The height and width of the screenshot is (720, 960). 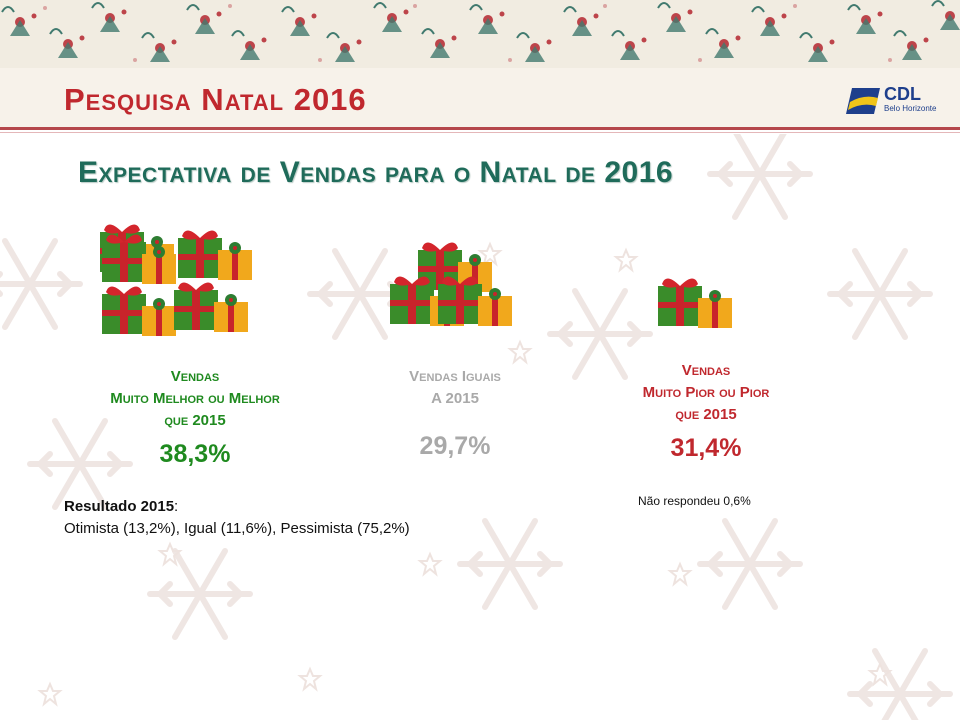 What do you see at coordinates (902, 94) in the screenshot?
I see `logo-text: CDL` at bounding box center [902, 94].